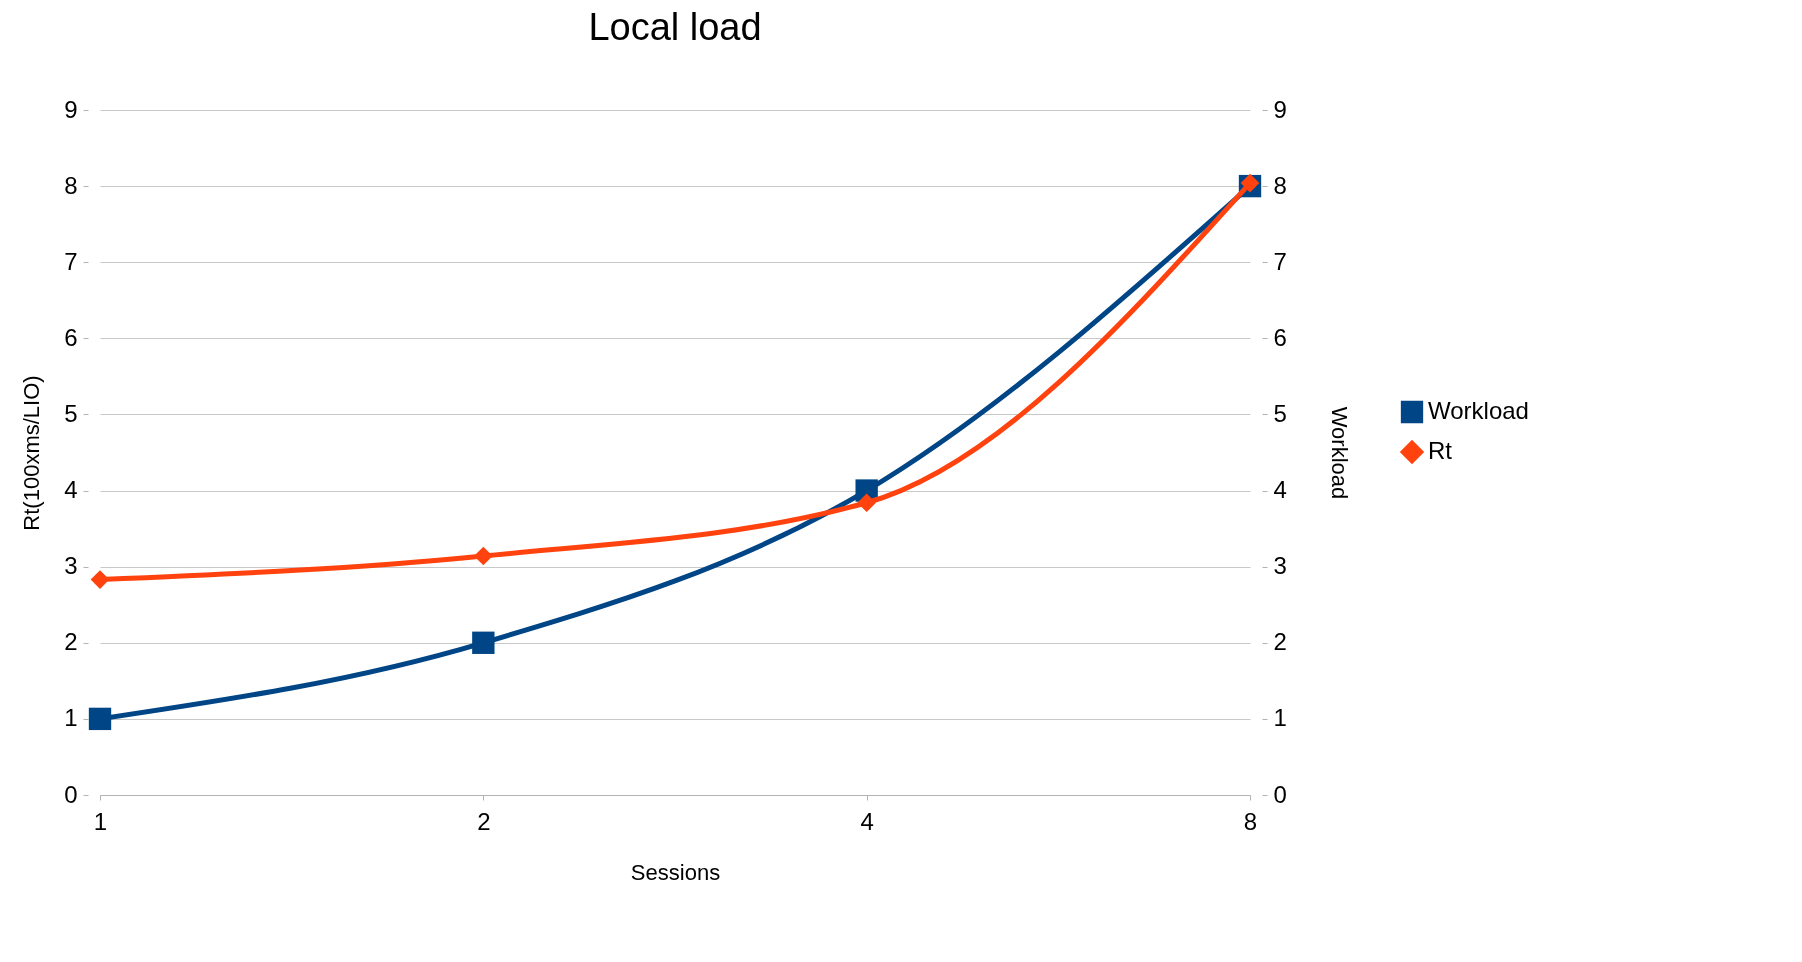  I want to click on y-tick-label: 9, so click(71, 109).